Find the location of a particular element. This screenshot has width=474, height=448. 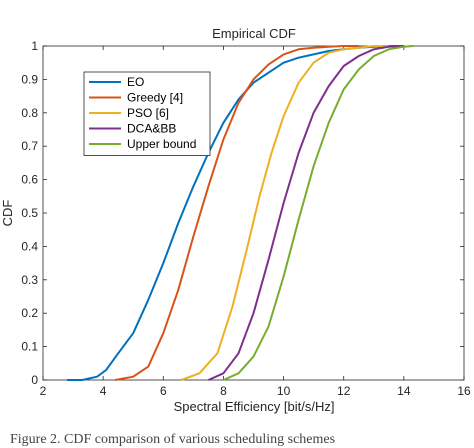

y-tick-label: 0.5 is located at coordinates (29, 213).